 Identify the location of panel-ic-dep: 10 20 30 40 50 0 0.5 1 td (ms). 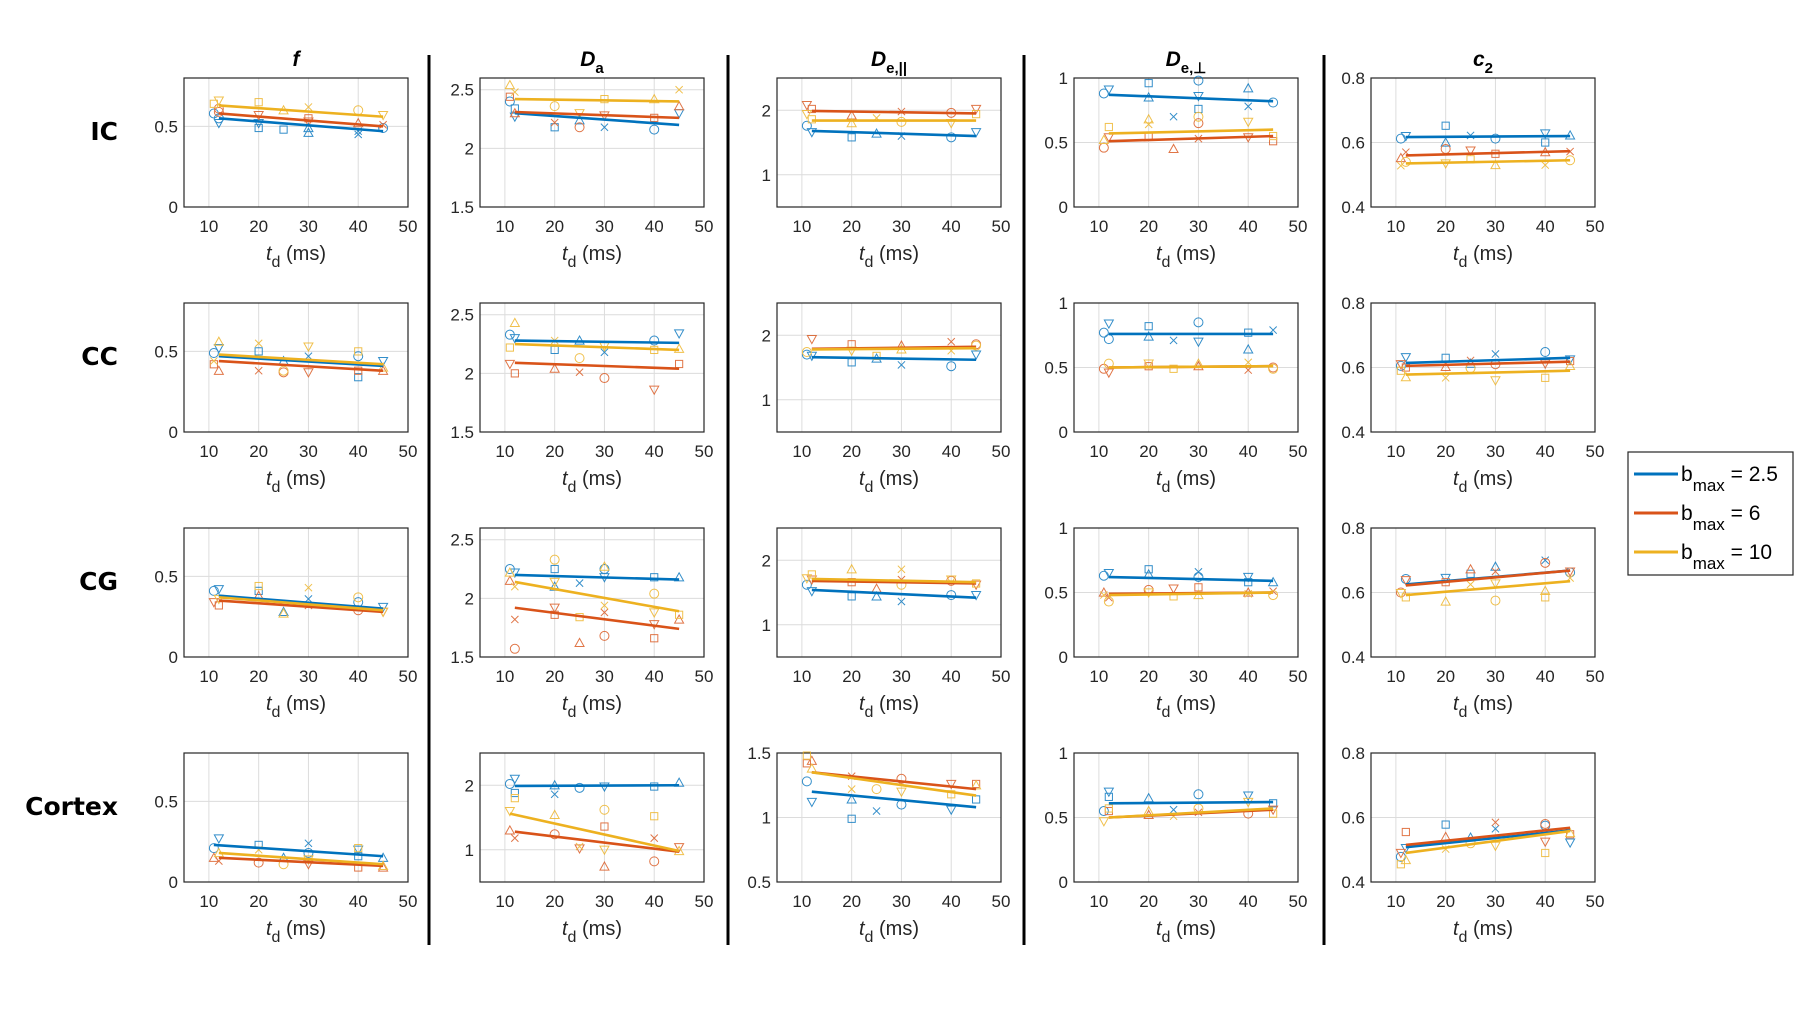
(1175, 170).